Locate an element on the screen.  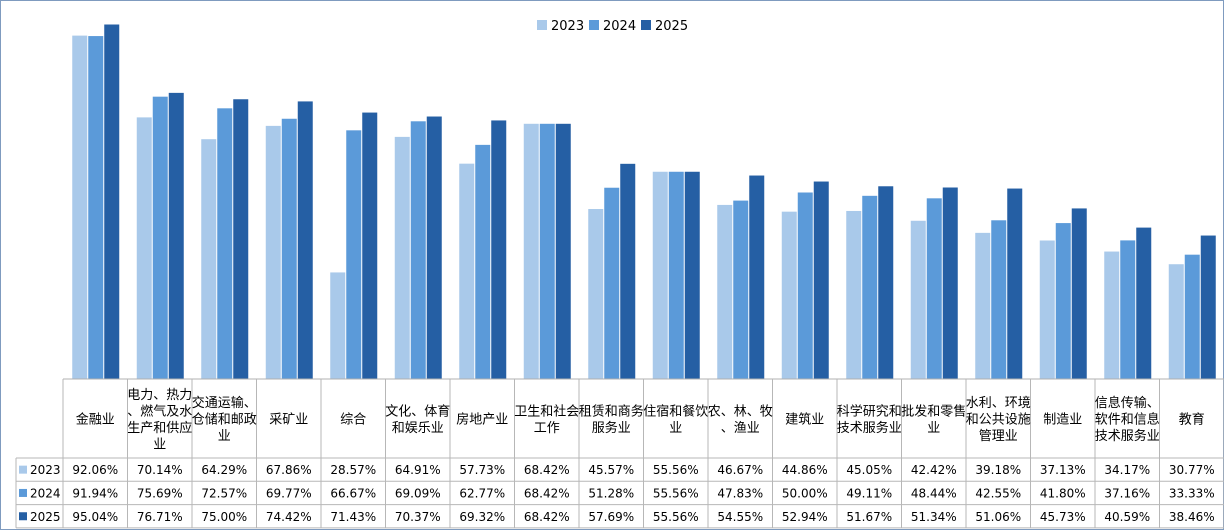
cell-2023-16: 34.17% is located at coordinates (1127, 470).